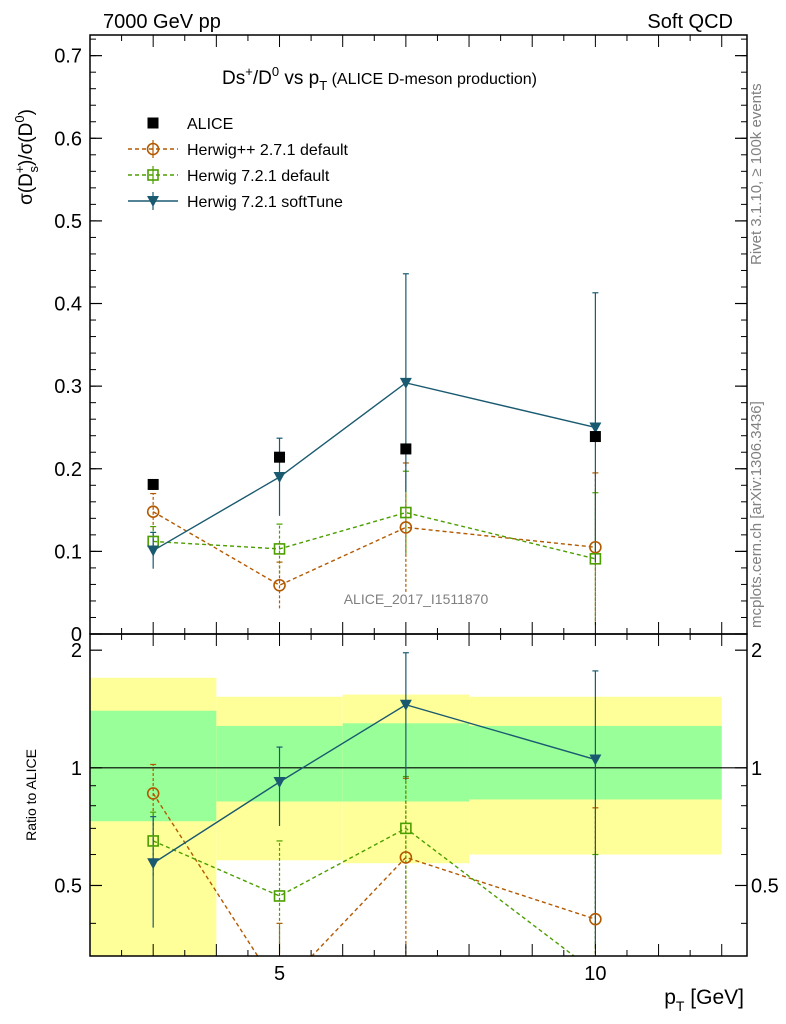 This screenshot has width=786, height=1024. What do you see at coordinates (756, 769) in the screenshot?
I see `ratio-ytick-label-right-1: 1` at bounding box center [756, 769].